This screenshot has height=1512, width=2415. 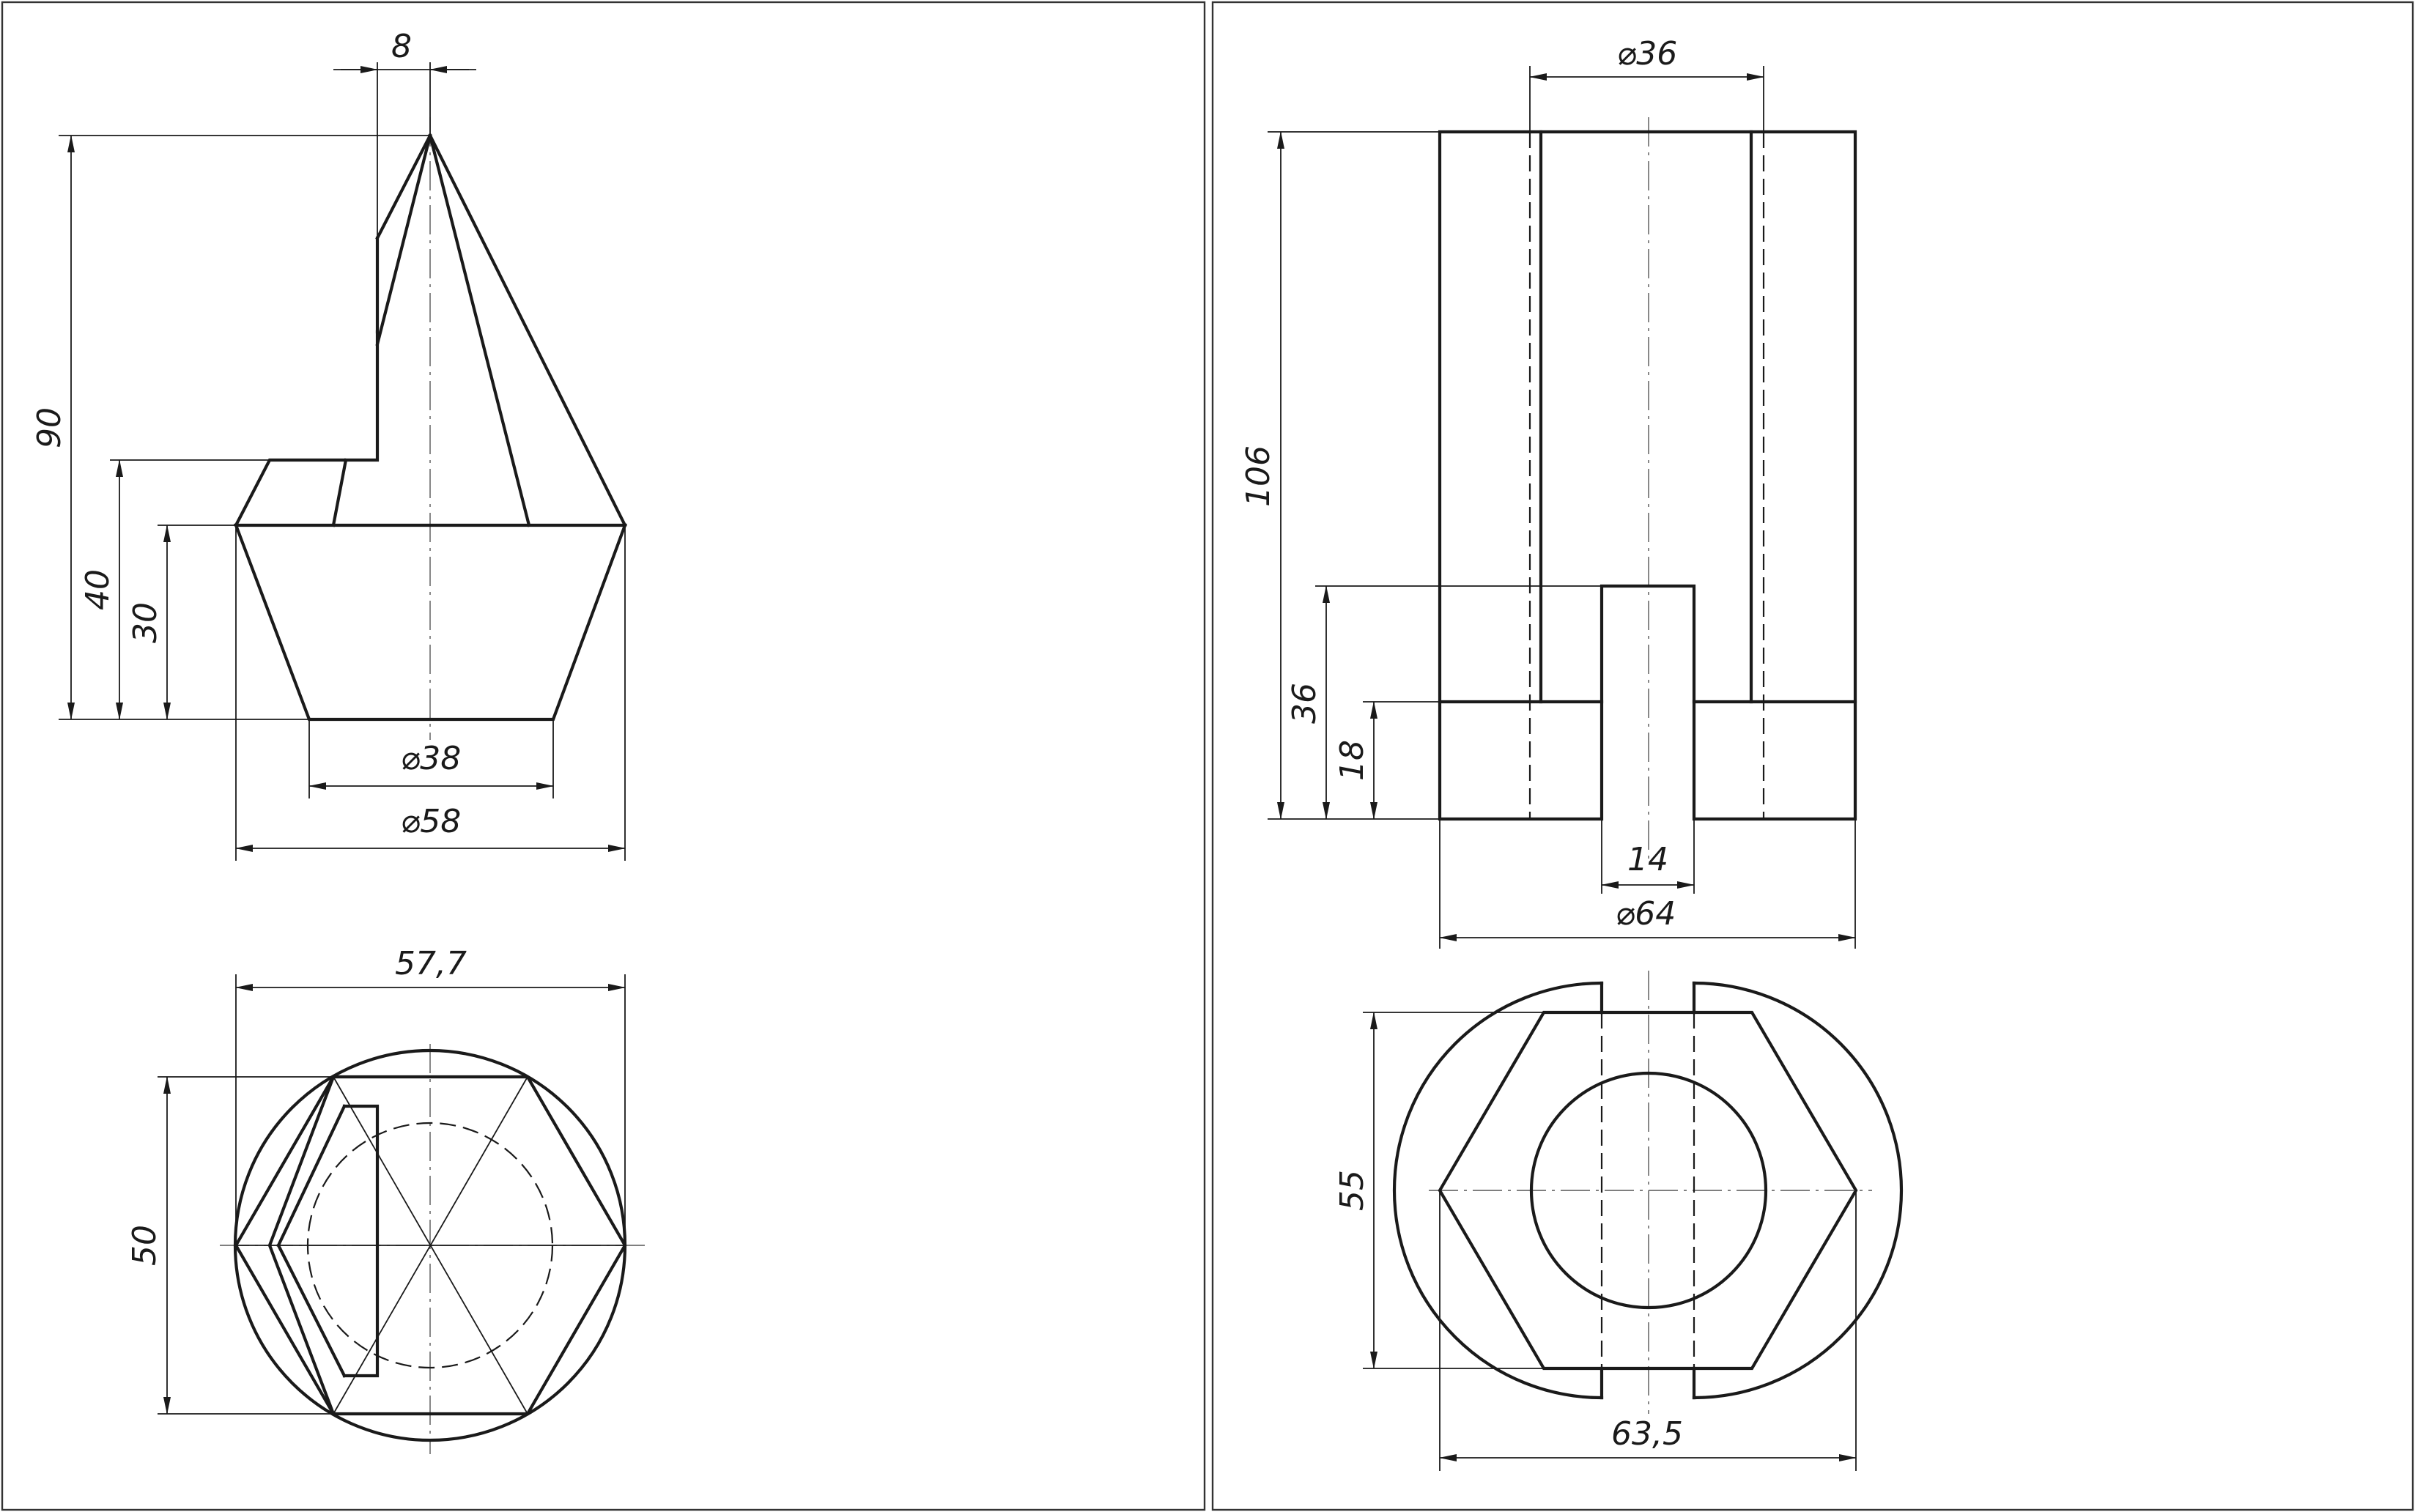 I want to click on cone-left-edge, so click(x=404, y=186).